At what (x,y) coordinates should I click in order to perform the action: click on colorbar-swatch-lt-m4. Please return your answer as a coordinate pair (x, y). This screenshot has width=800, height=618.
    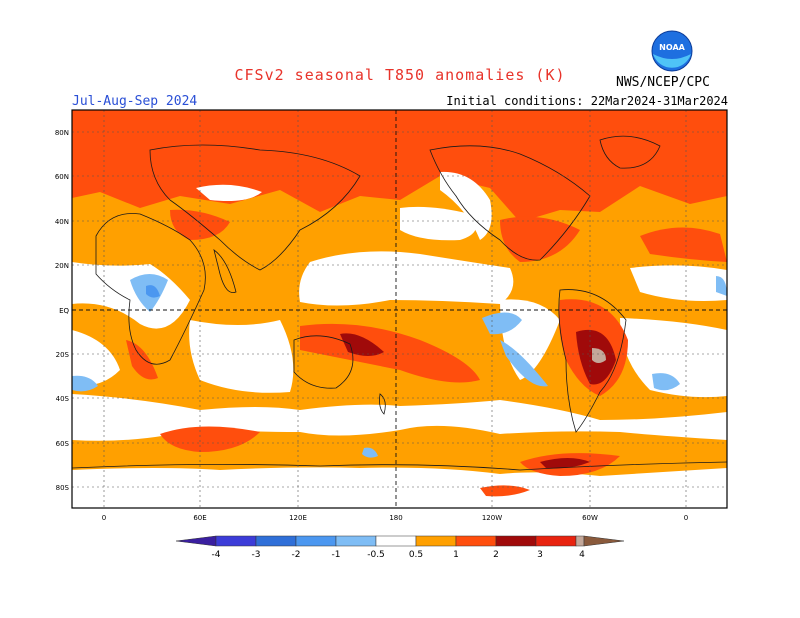
    Looking at the image, I should click on (196, 541).